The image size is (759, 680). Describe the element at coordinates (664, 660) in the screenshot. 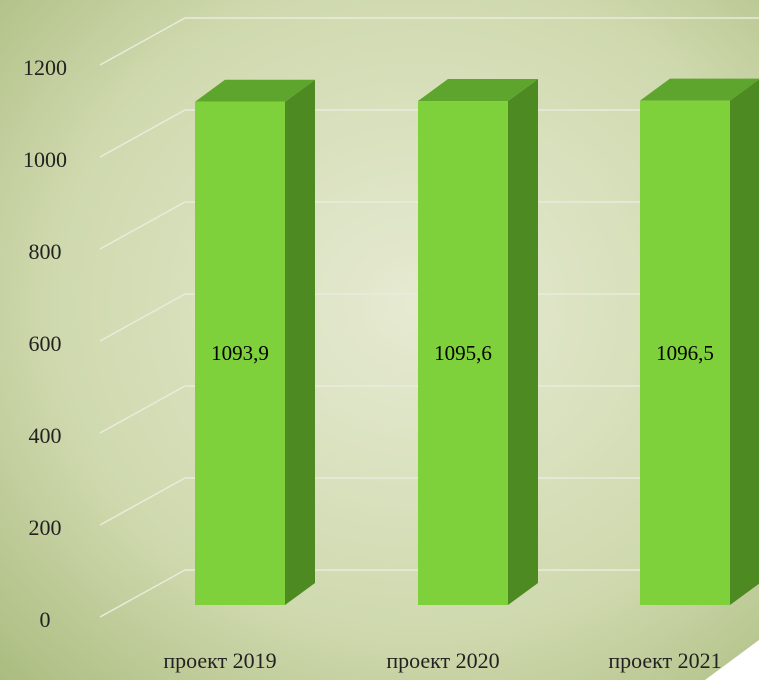

I see `x-tick-label: проект 2021` at that location.